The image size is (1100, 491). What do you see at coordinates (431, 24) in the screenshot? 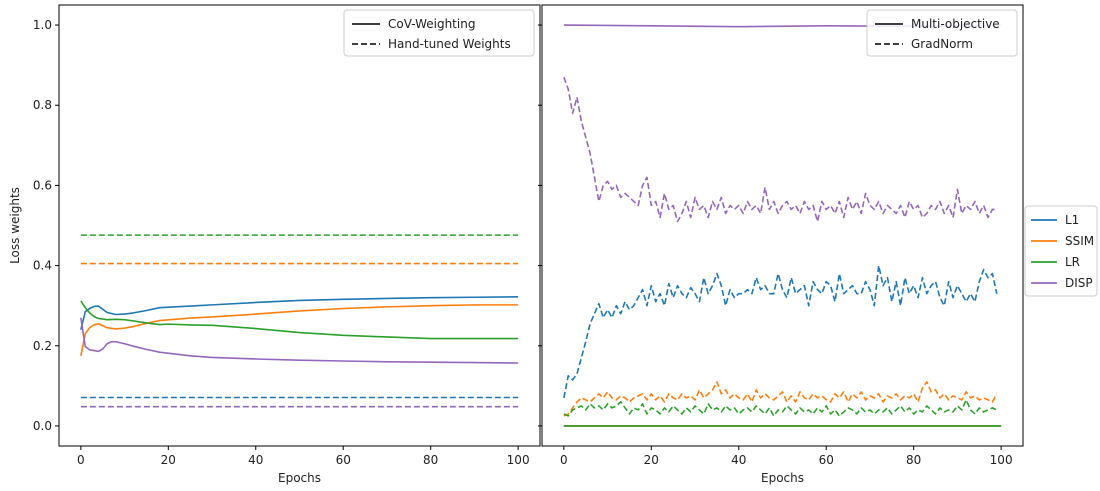
I see `style-legend-label: CoV-Weighting` at bounding box center [431, 24].